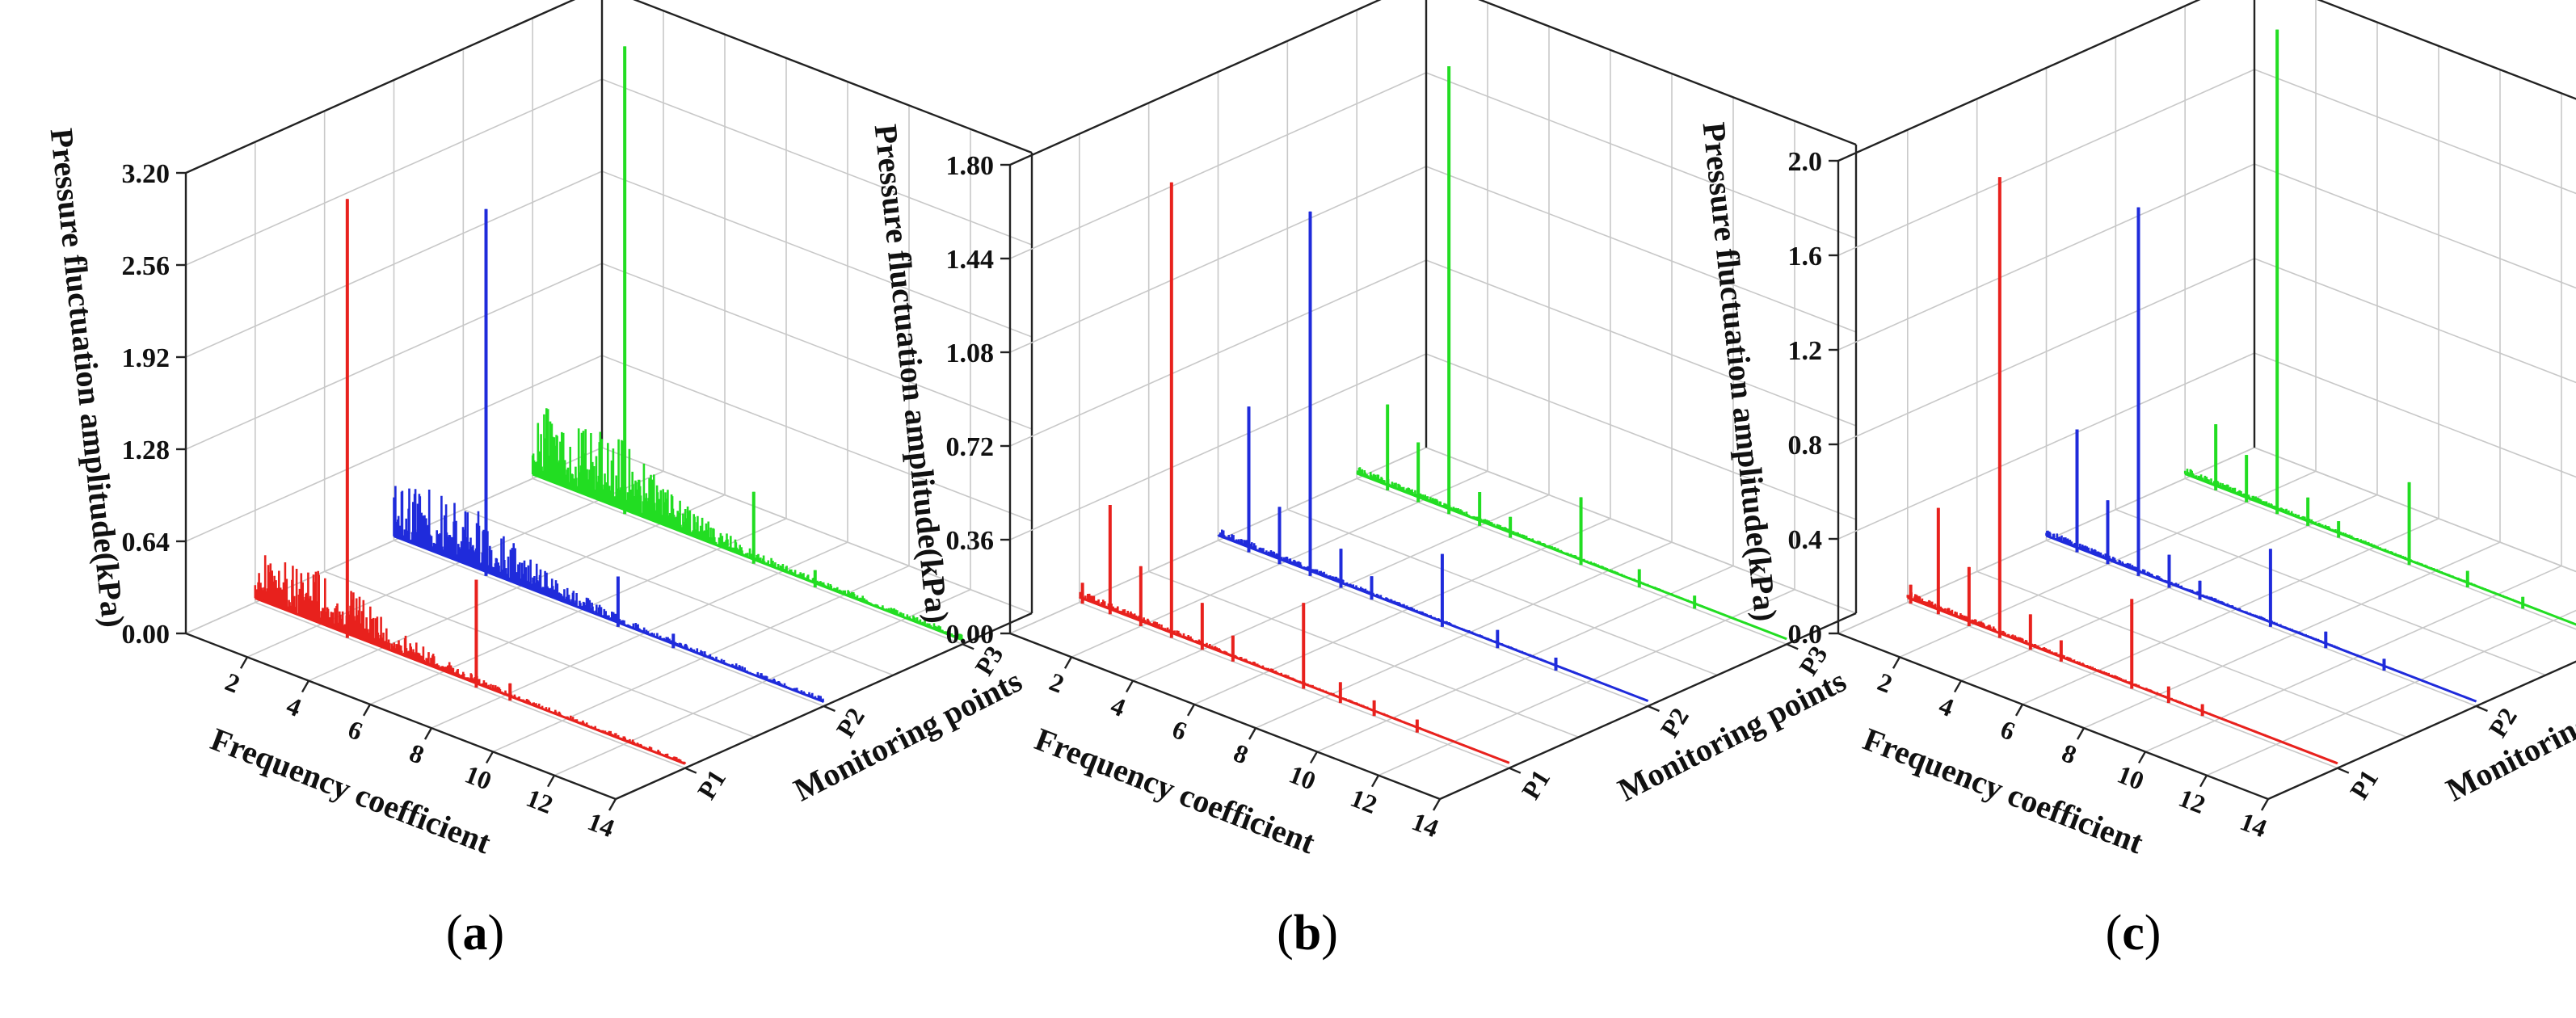  Describe the element at coordinates (2364, 784) in the screenshot. I see `z-tick-label: P1` at that location.